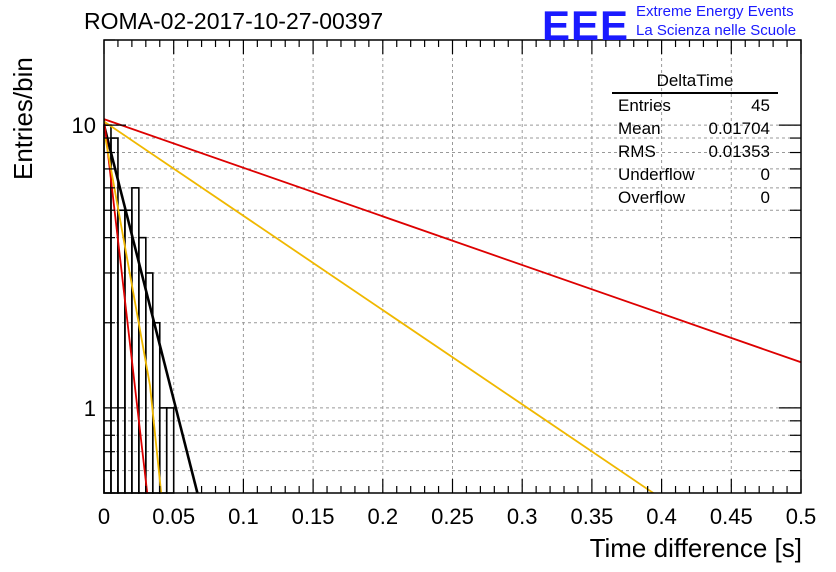 The image size is (836, 572). Describe the element at coordinates (716, 30) in the screenshot. I see `logo-caption-line2: La Scienza nelle Scuole` at that location.